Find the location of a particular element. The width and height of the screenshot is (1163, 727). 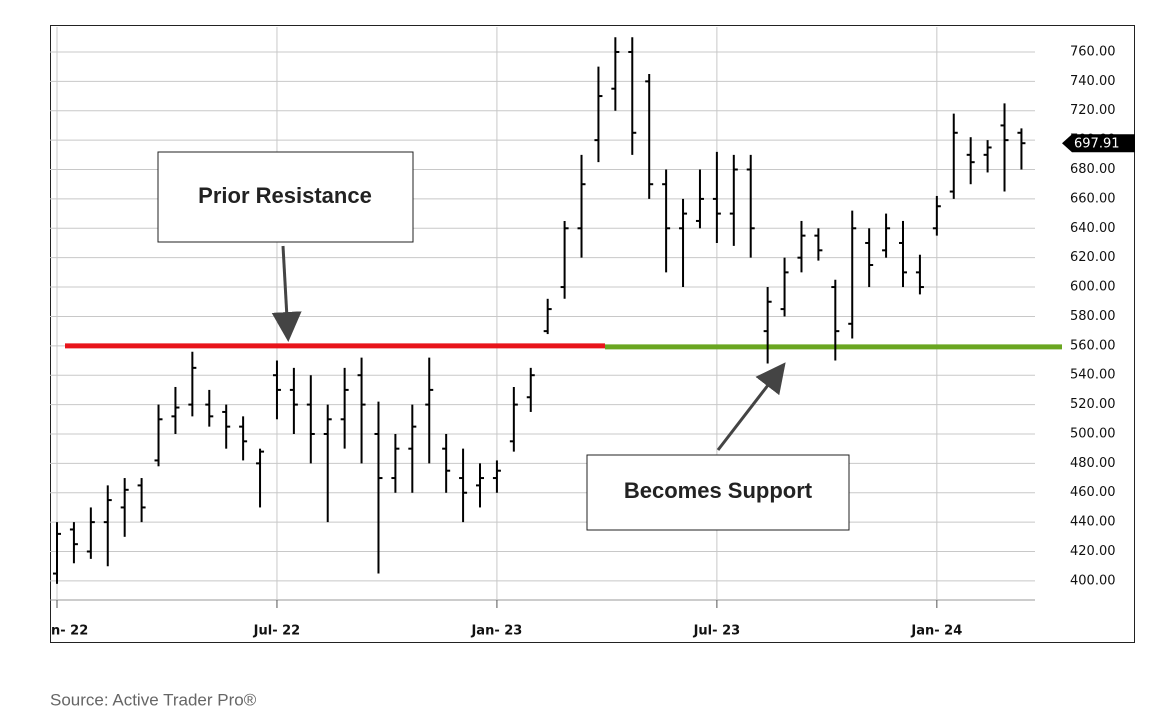

y-tick-label: 600.00 is located at coordinates (1093, 287).